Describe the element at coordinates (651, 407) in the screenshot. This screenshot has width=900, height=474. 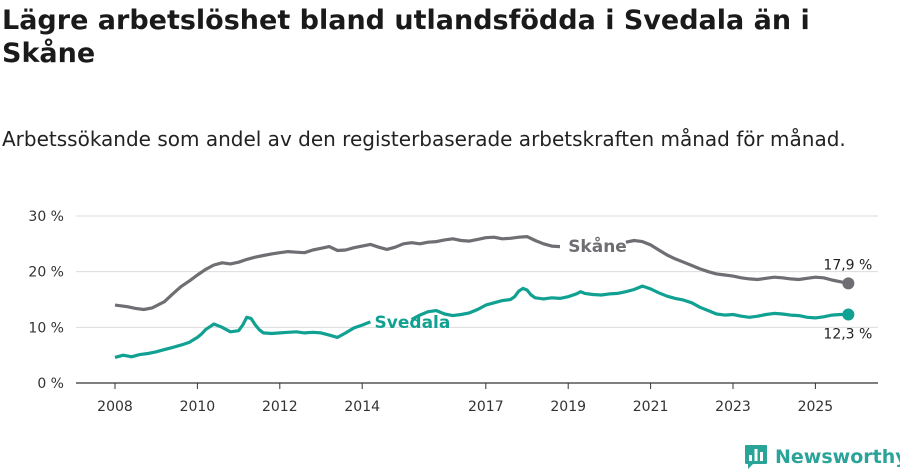
I see `x-tick-label: 2021` at that location.